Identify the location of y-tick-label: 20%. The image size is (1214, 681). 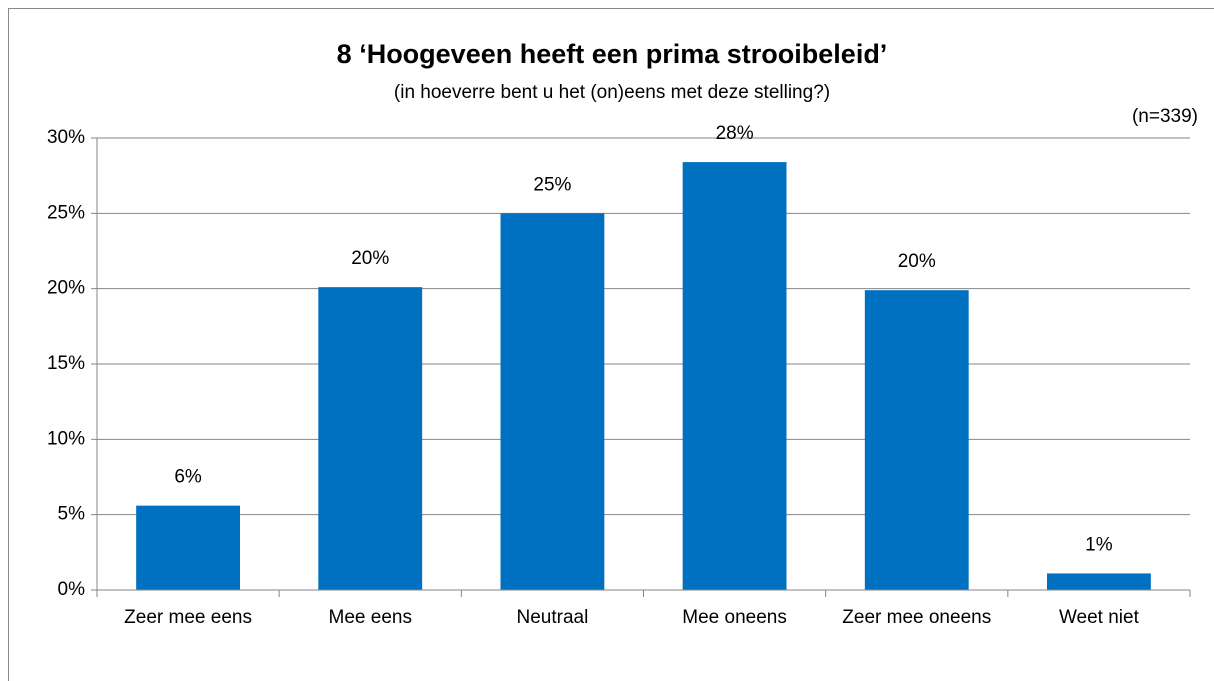
(66, 288).